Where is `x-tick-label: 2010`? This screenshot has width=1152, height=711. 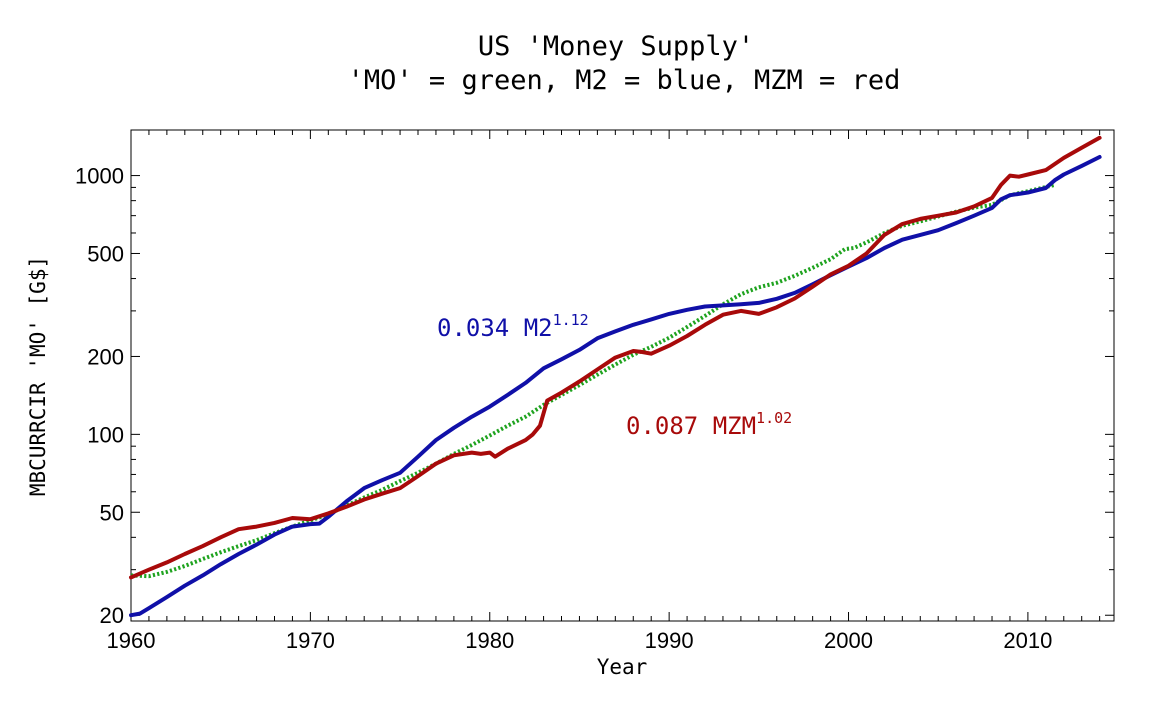 x-tick-label: 2010 is located at coordinates (1027, 640).